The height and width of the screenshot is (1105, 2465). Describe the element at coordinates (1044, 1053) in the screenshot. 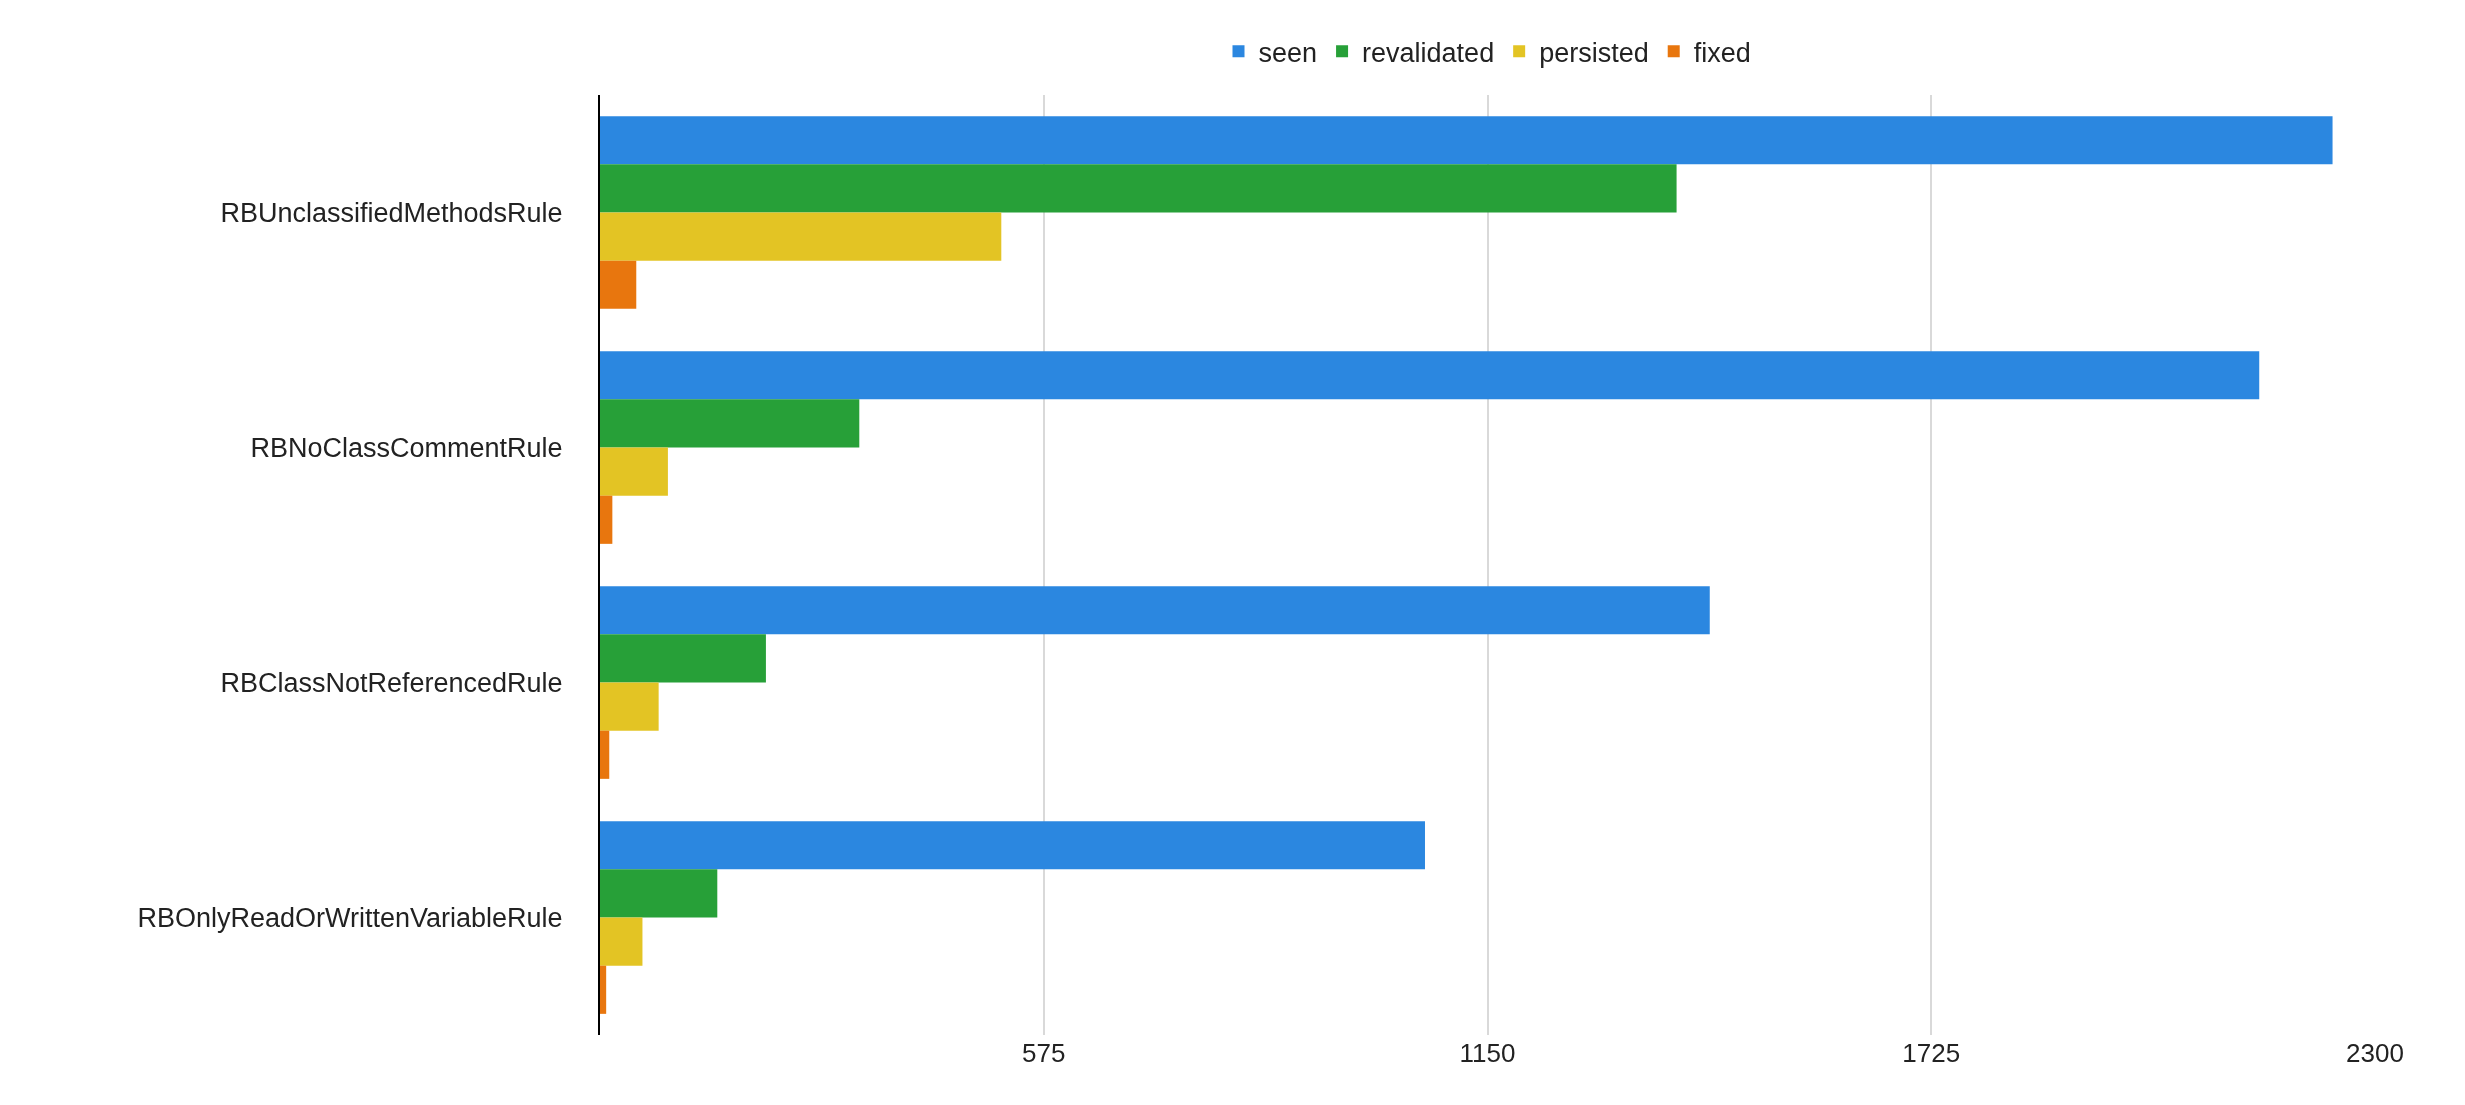

I see `x-tick-label: 575` at that location.